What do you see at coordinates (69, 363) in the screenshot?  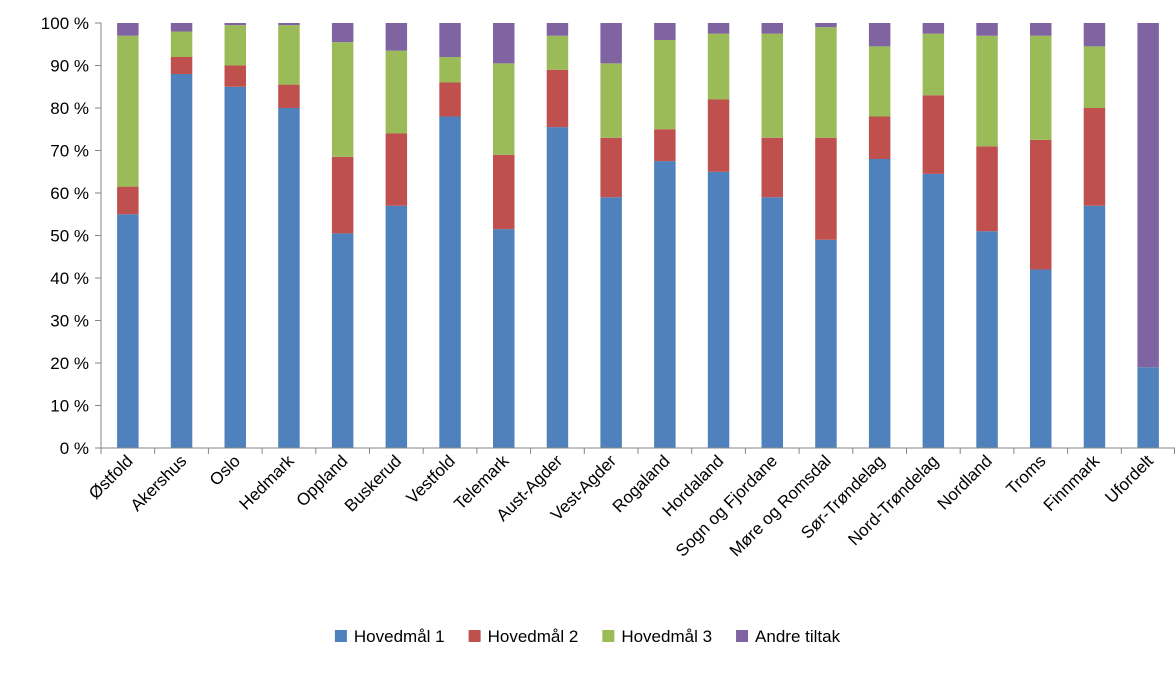 I see `y-tick-label: 20 %` at bounding box center [69, 363].